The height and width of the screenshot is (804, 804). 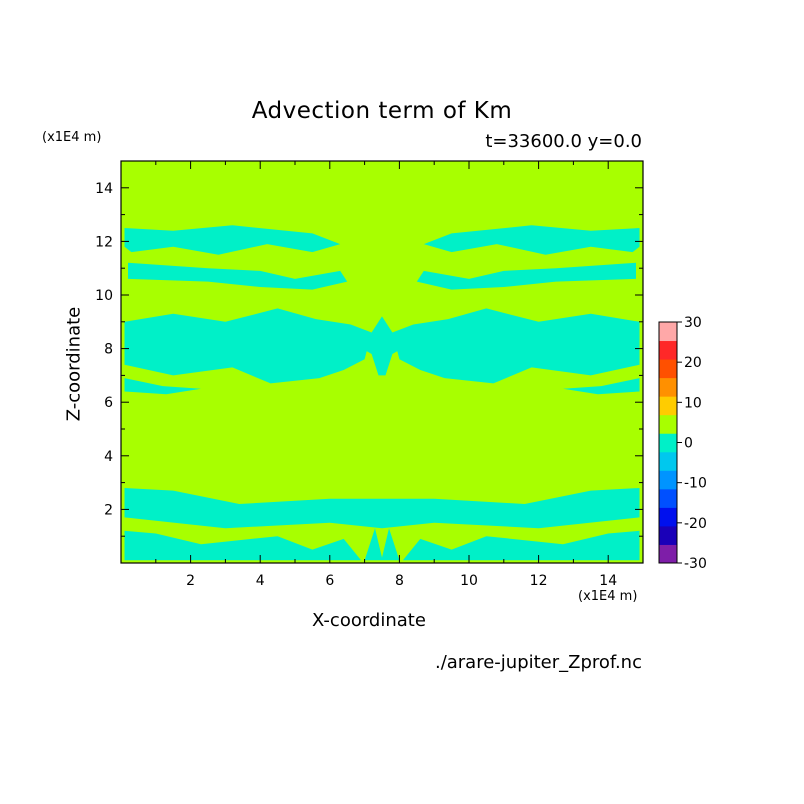 What do you see at coordinates (162, 386) in the screenshot?
I see `contour-patch-lower-left-strip` at bounding box center [162, 386].